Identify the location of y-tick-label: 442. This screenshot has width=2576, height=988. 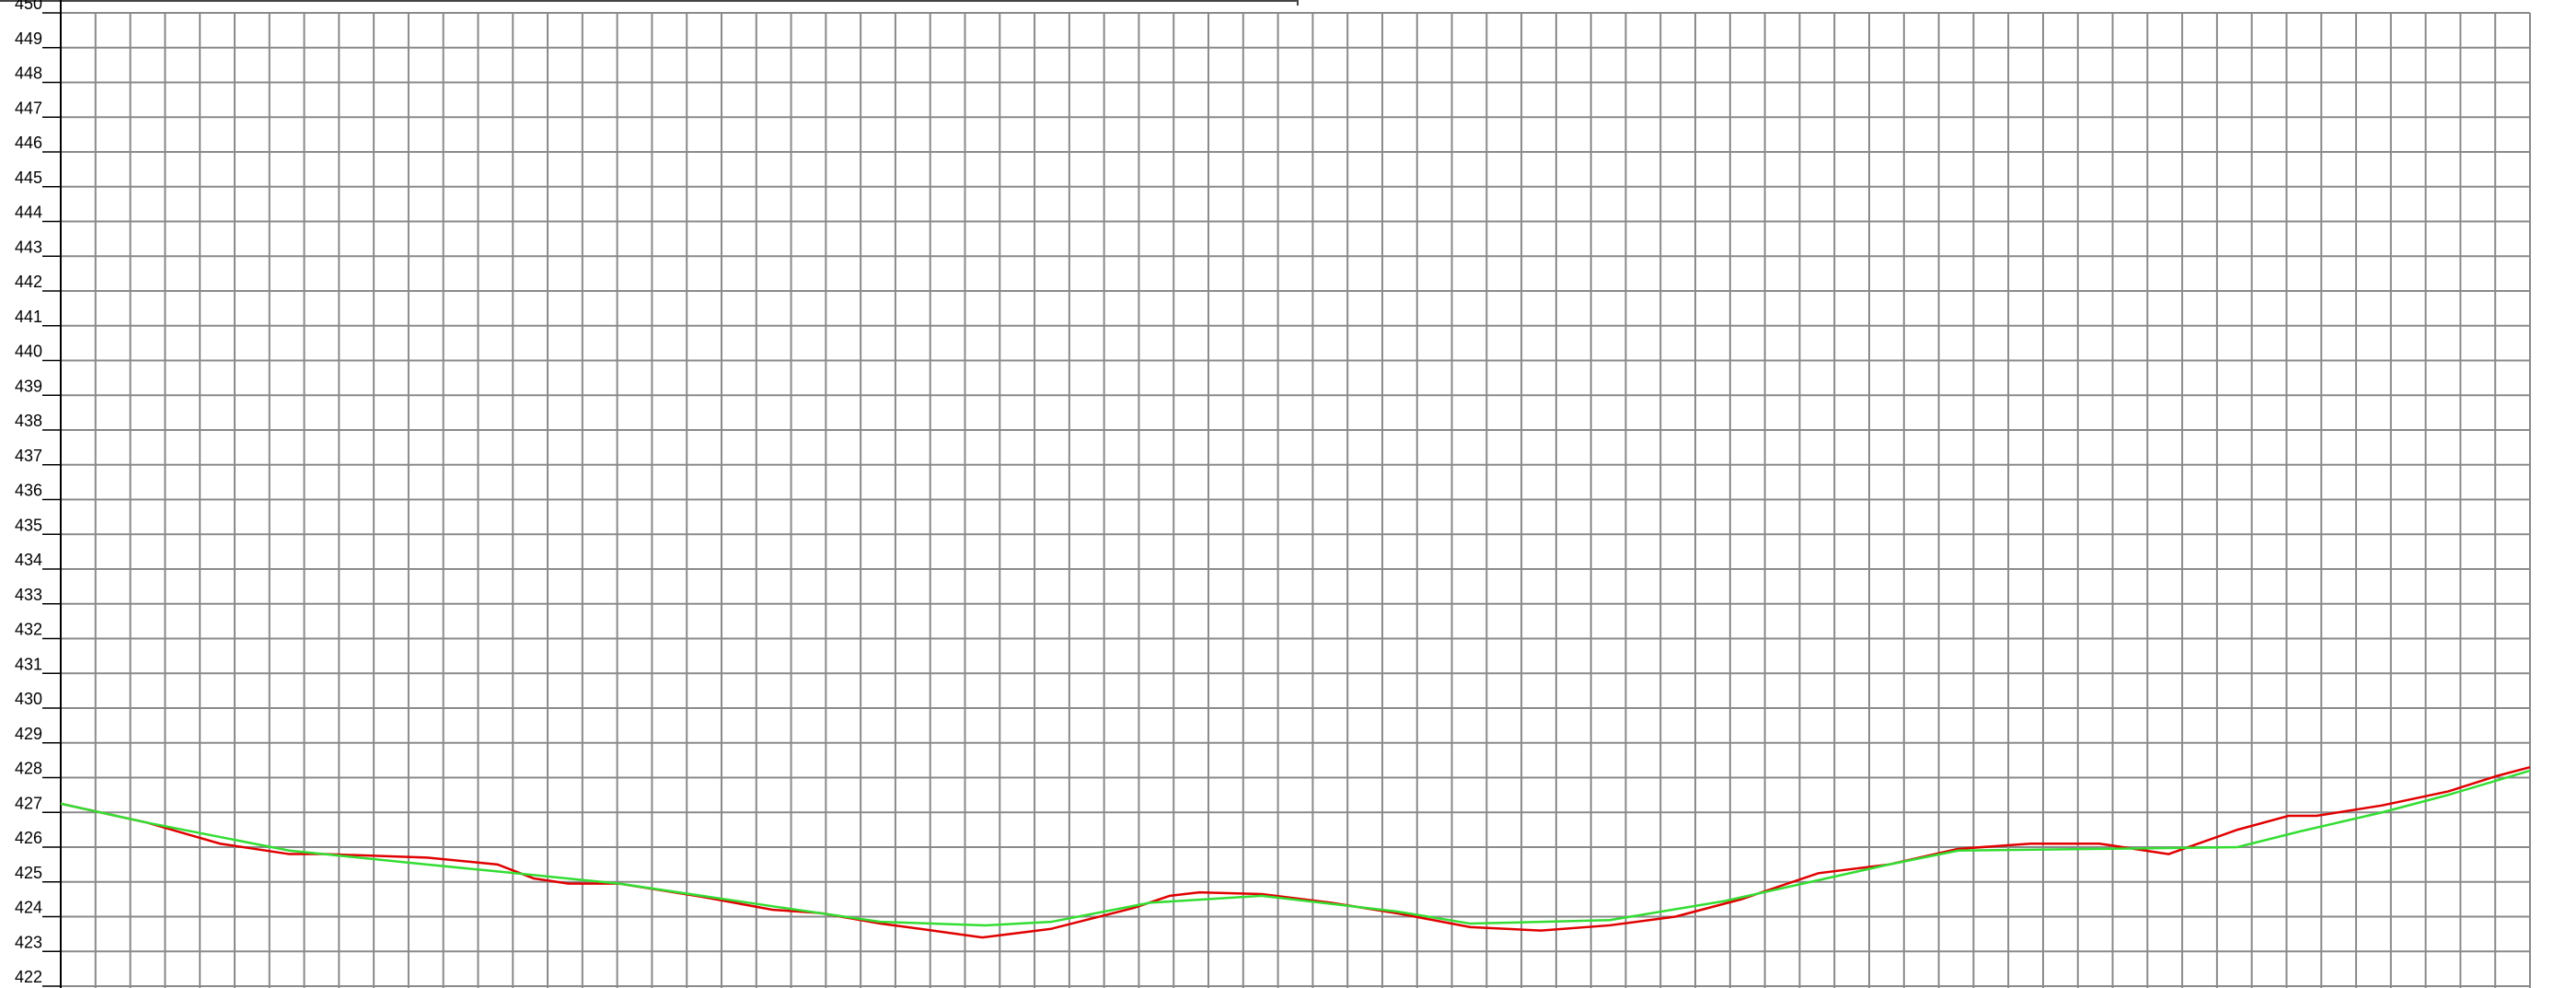
(29, 282).